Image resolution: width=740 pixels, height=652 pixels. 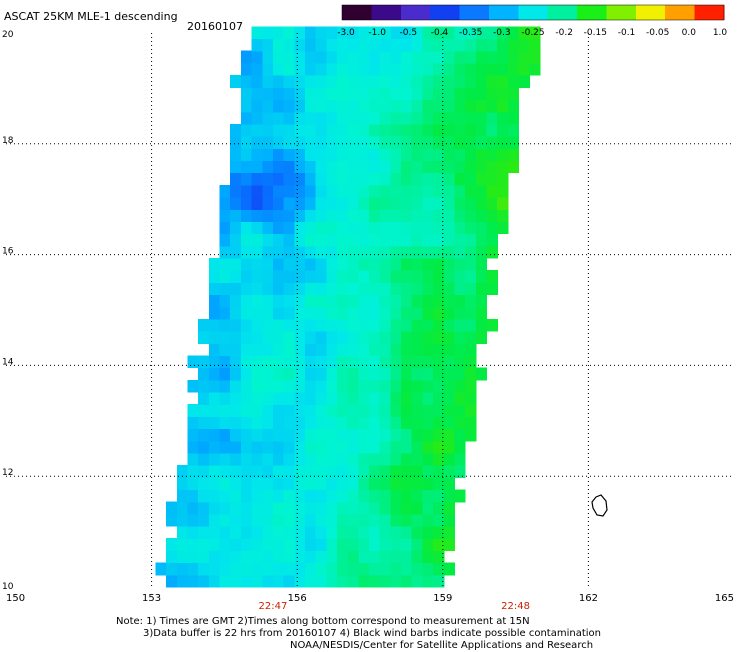 What do you see at coordinates (409, 33) in the screenshot?
I see `colorbar-tick-label: -0.5` at bounding box center [409, 33].